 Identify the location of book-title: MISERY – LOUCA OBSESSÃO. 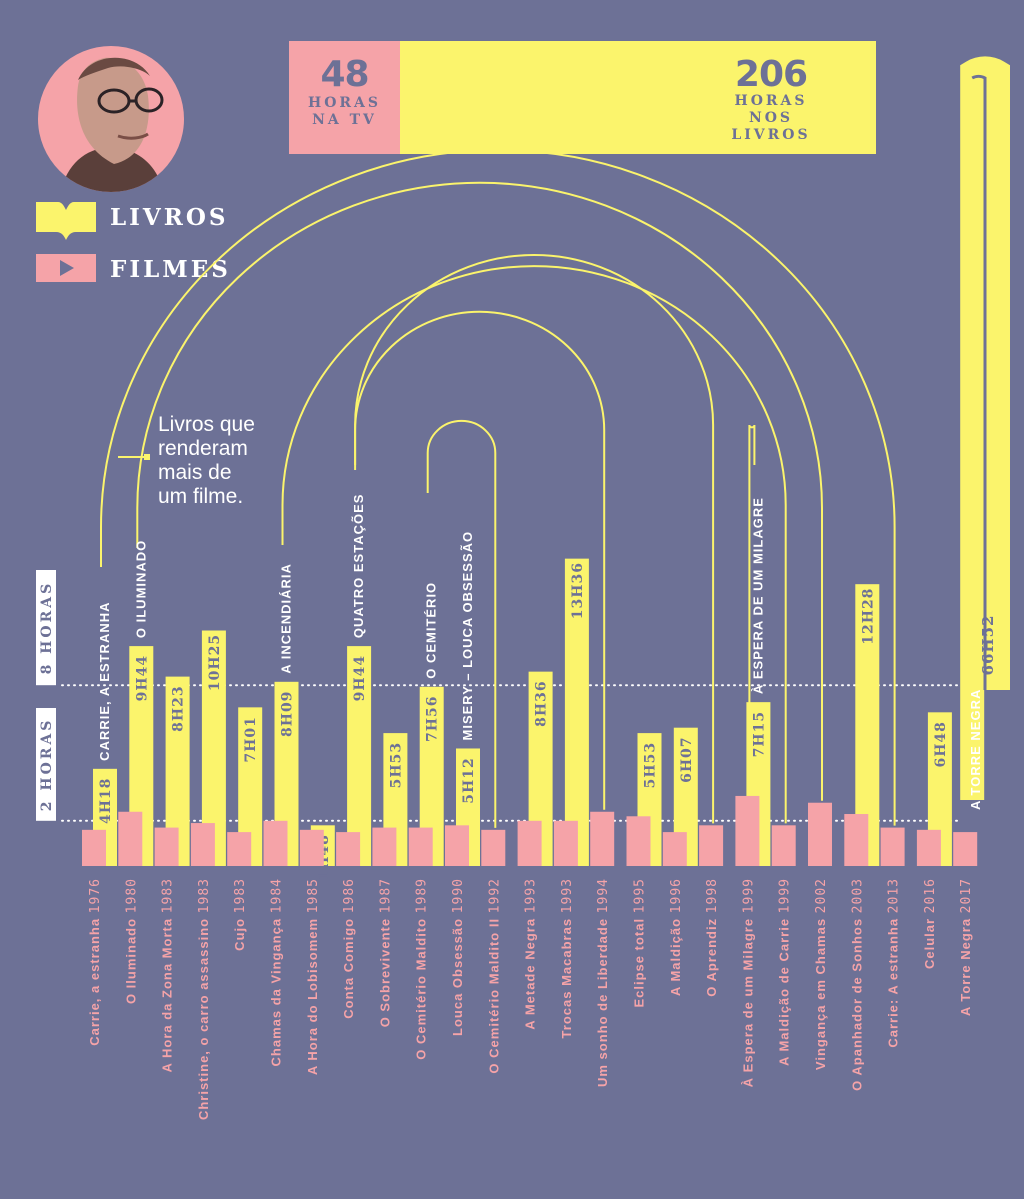
(467, 636).